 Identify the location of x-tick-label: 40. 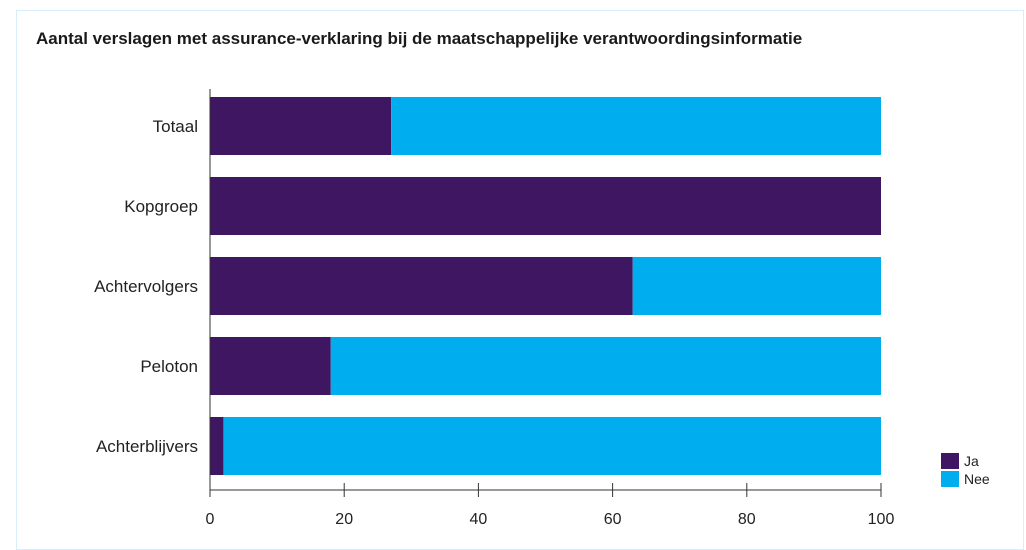
(479, 519).